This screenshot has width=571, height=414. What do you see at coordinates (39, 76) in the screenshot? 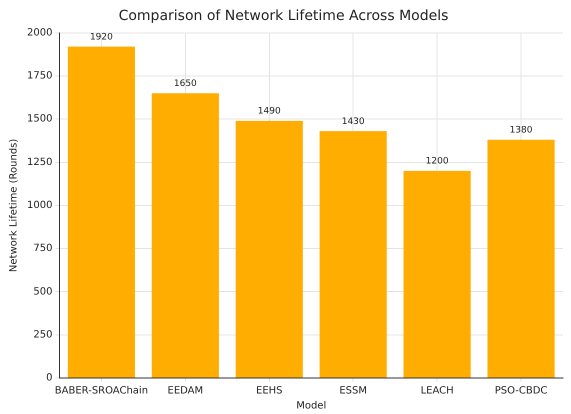
I see `y-tick-label: 1750` at bounding box center [39, 76].